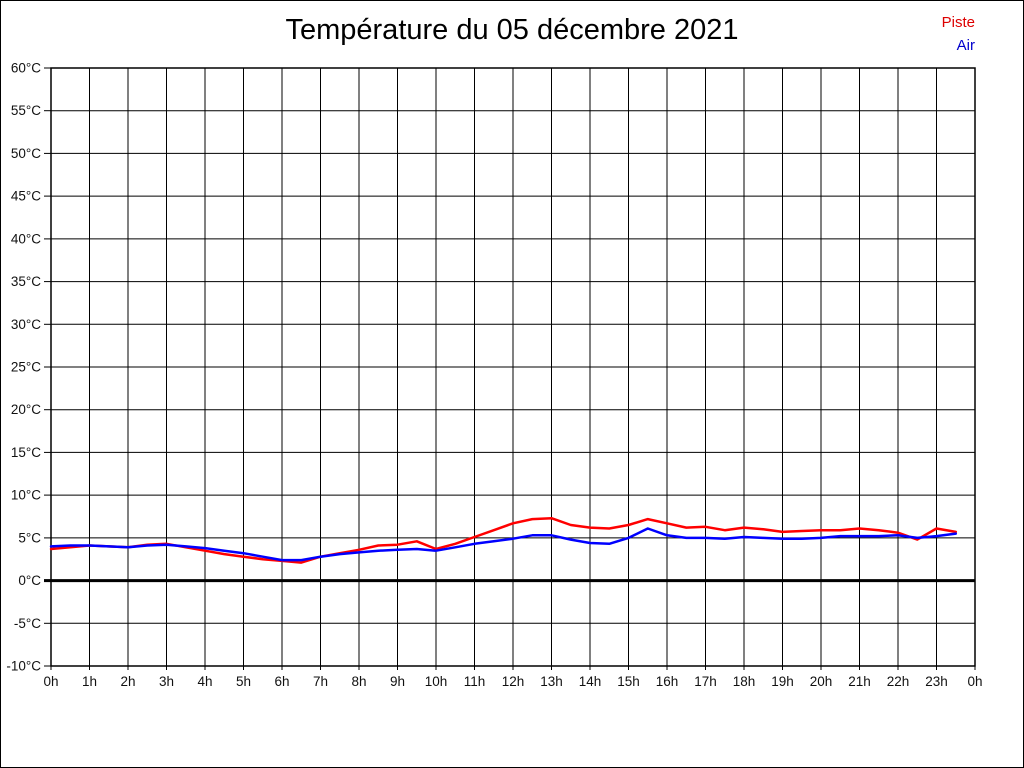 The image size is (1024, 768). What do you see at coordinates (821, 681) in the screenshot?
I see `x-tick-label: 20h` at bounding box center [821, 681].